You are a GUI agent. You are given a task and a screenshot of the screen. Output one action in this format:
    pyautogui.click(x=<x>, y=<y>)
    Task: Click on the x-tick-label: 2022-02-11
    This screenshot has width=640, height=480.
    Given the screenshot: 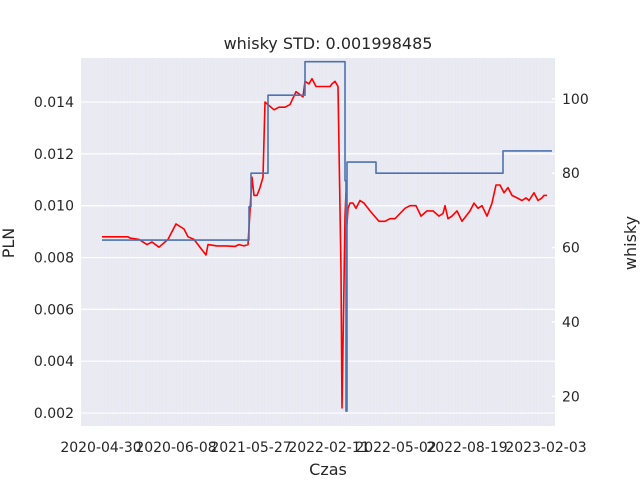 What is the action you would take?
    pyautogui.click(x=328, y=448)
    